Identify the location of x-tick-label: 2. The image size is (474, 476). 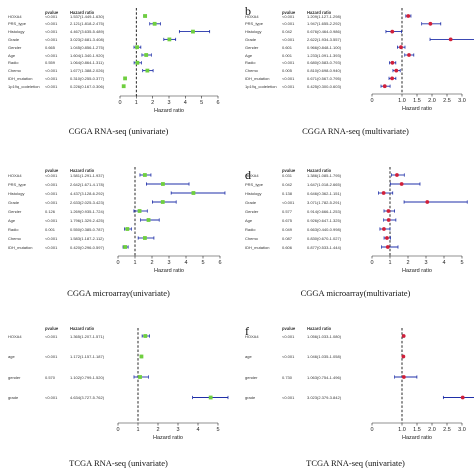
(407, 263).